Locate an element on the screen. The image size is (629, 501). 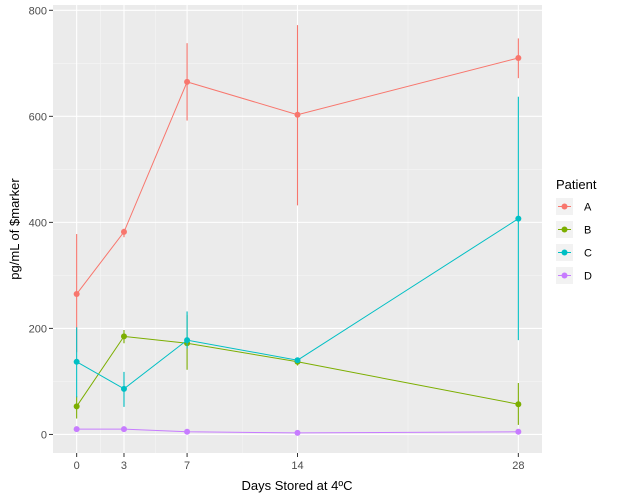
legend-title: Patient is located at coordinates (576, 184).